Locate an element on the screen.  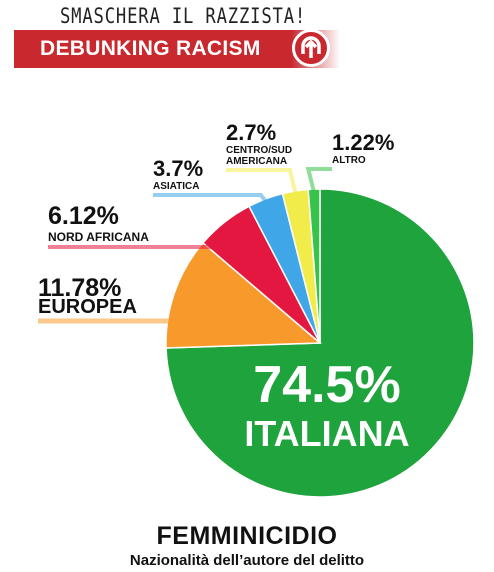
slice-label-centro-sud-americana: CENTRO/SUD is located at coordinates (259, 150).